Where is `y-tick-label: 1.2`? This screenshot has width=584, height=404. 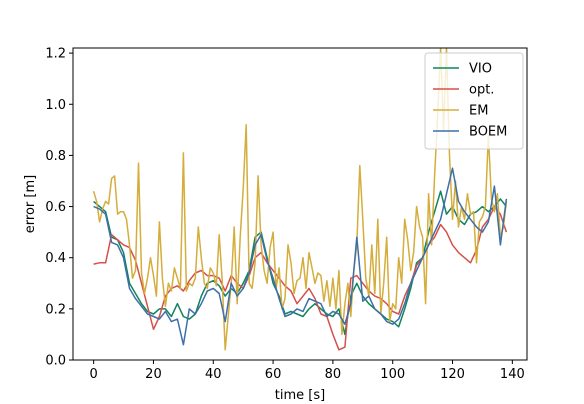
y-tick-label: 1.2 is located at coordinates (55, 54).